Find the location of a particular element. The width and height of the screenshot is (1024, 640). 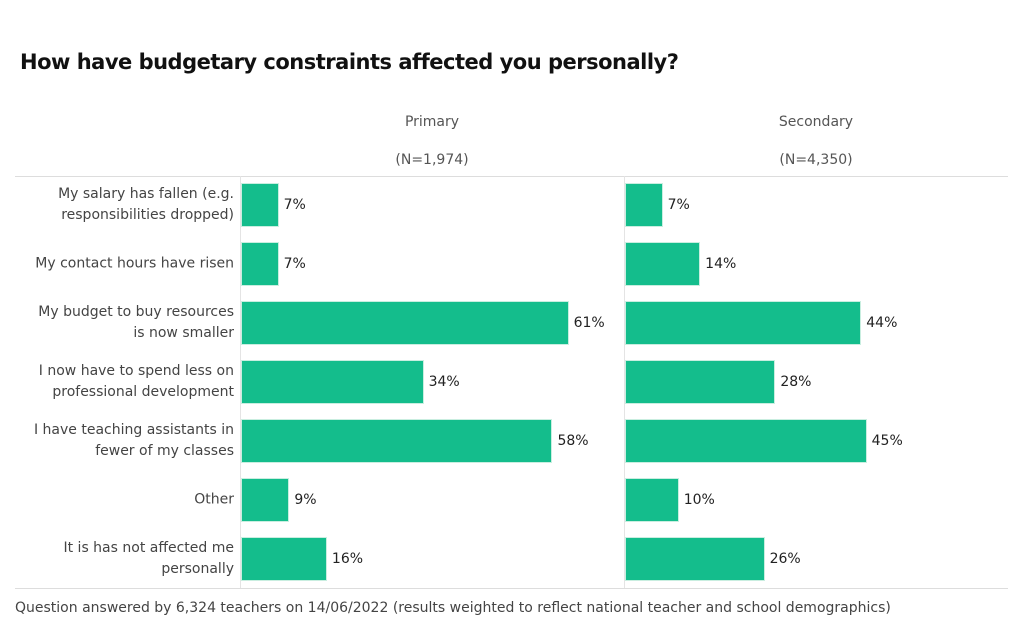

category-label-line: personally is located at coordinates (197, 569).